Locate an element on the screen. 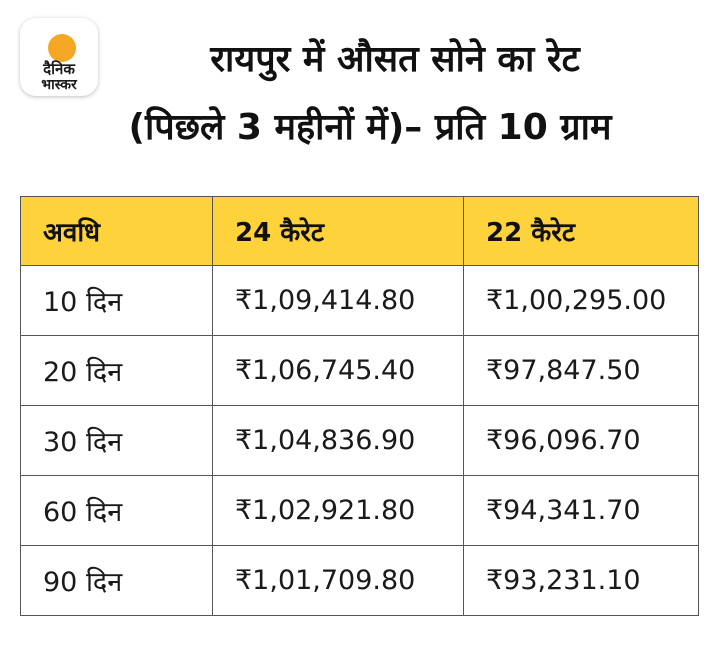  table-header-row: अवधि 24 कैरेट 22 कैरेट is located at coordinates (359, 231).